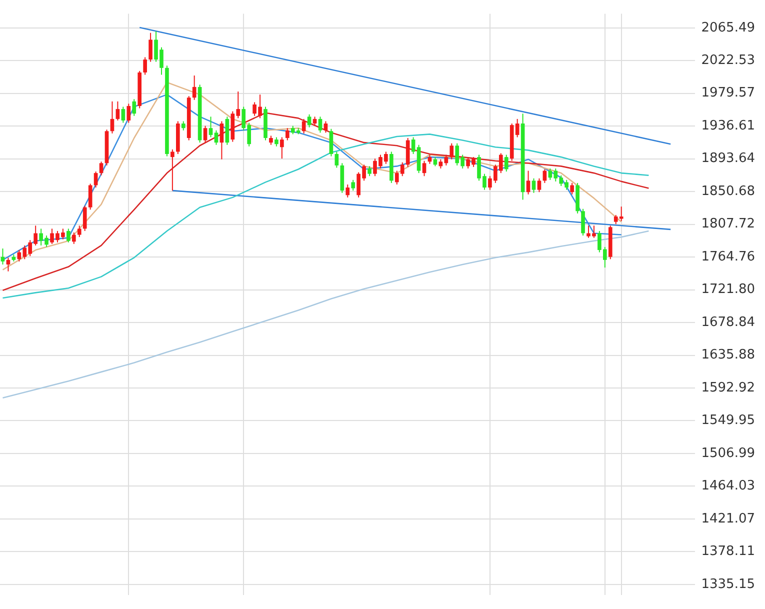 This screenshot has width=765, height=609. I want to click on y-tick-label: 1721.80, so click(728, 290).